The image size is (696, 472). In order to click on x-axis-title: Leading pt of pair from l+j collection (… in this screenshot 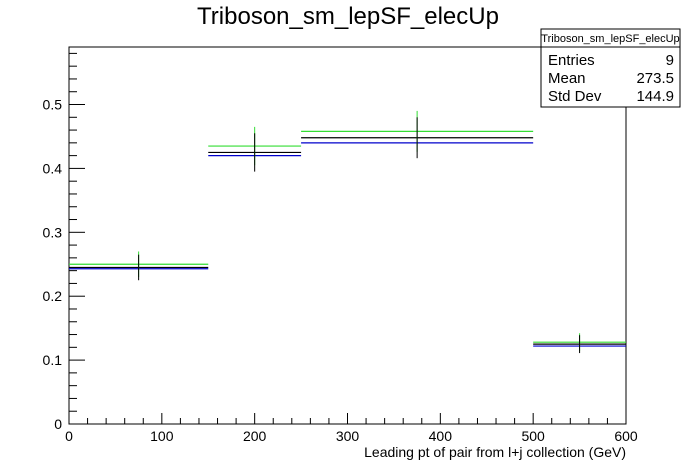, I will do `click(495, 452)`.